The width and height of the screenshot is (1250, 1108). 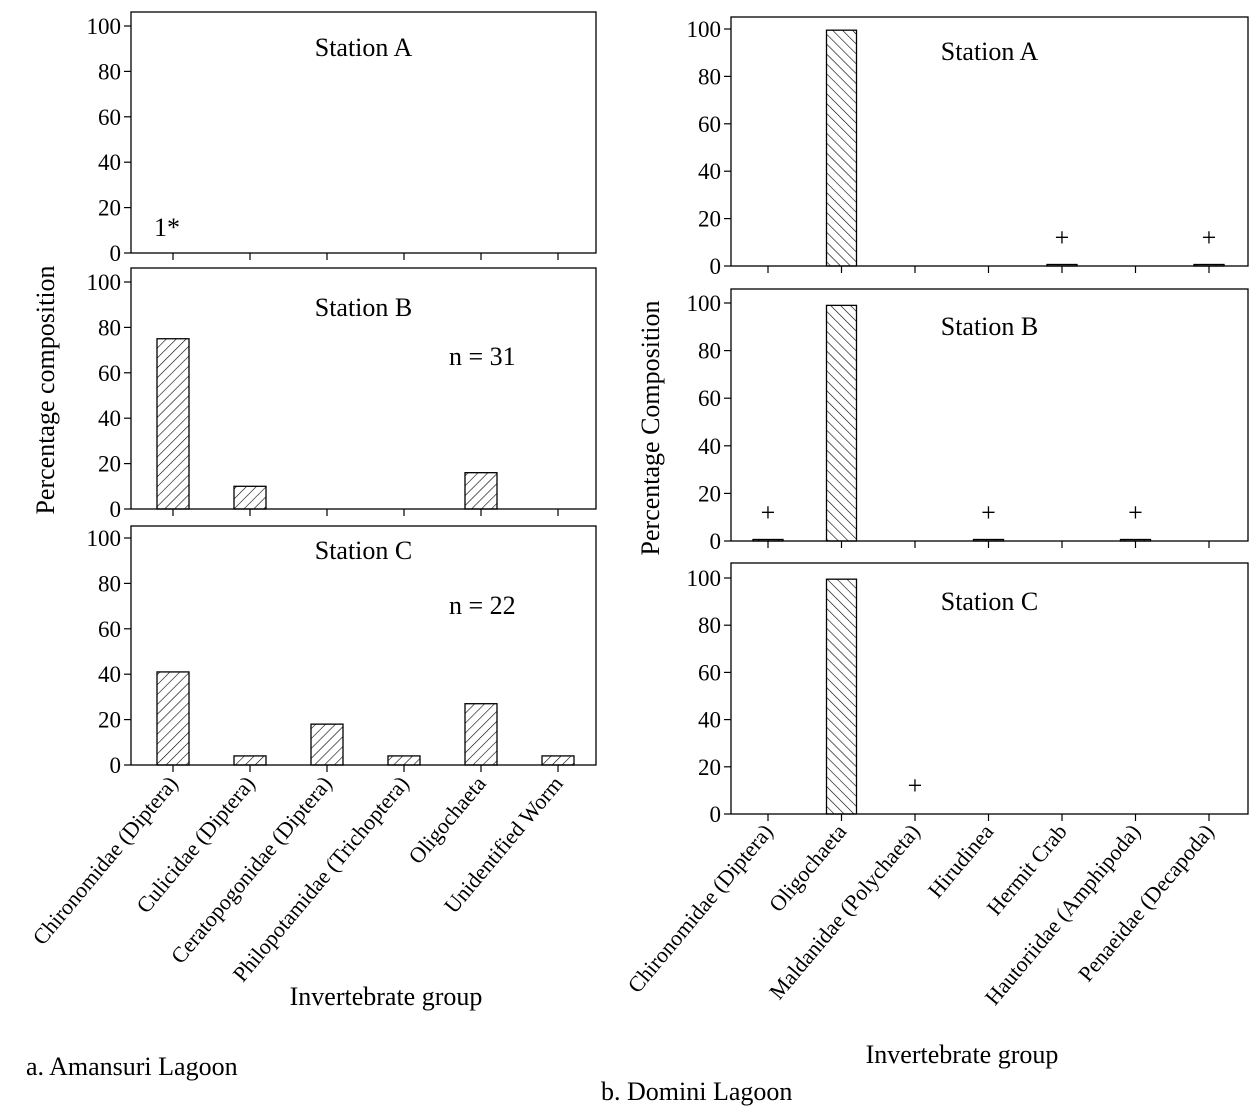 What do you see at coordinates (696, 1091) in the screenshot?
I see `right-figure-caption: b. Domini Lagoon` at bounding box center [696, 1091].